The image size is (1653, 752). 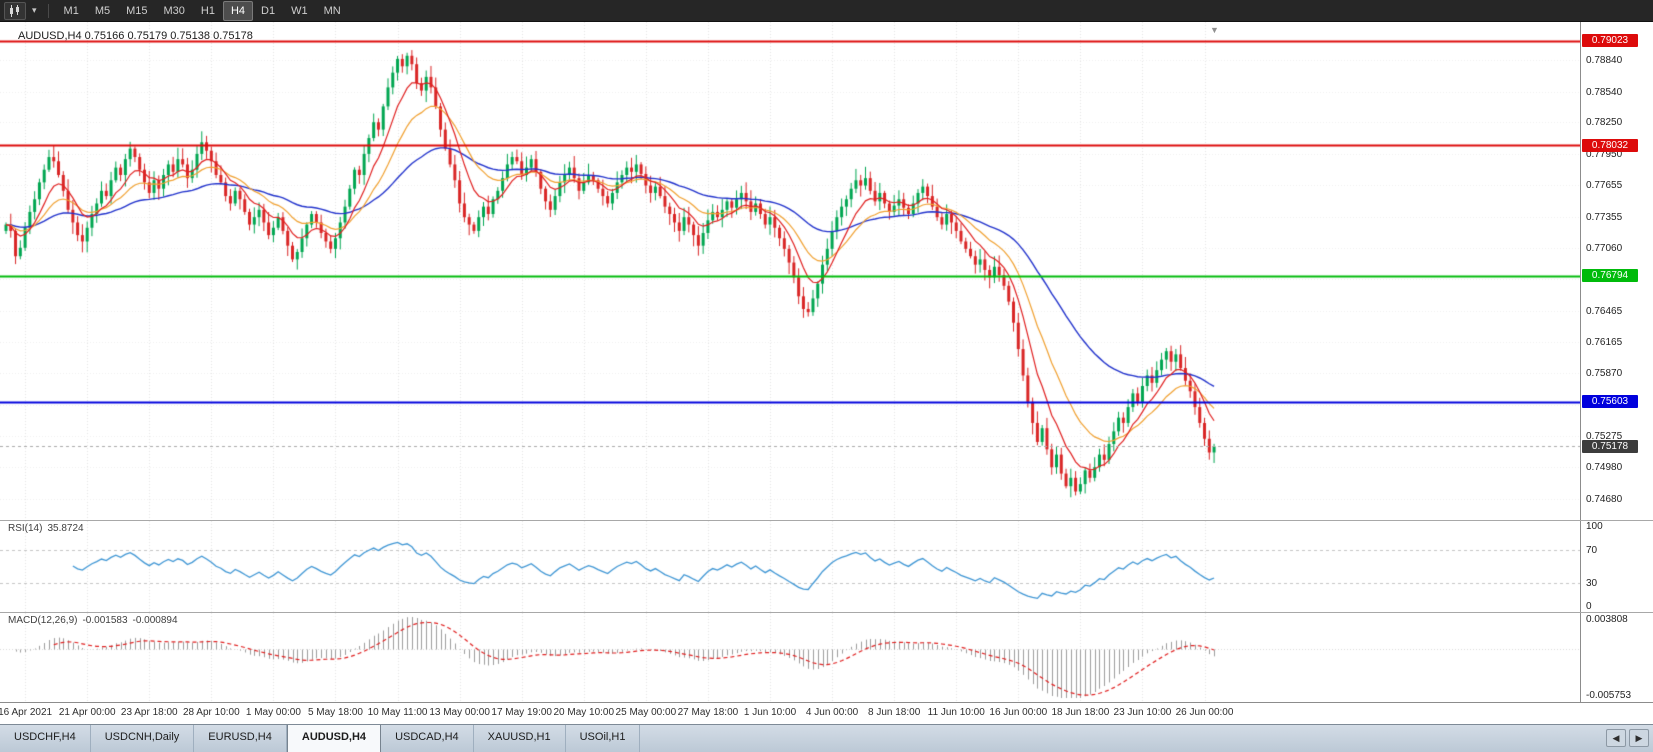 What do you see at coordinates (1604, 374) in the screenshot?
I see `price-axis-tick: 0.75870` at bounding box center [1604, 374].